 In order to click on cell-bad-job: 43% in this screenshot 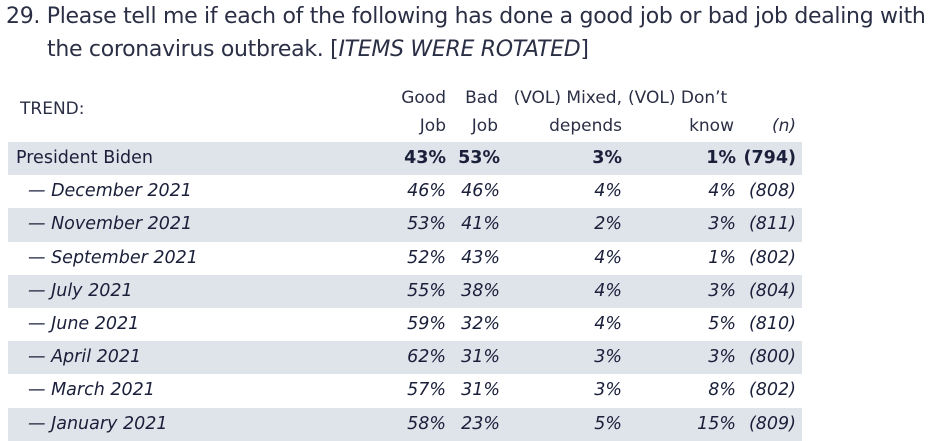, I will do `click(480, 257)`.